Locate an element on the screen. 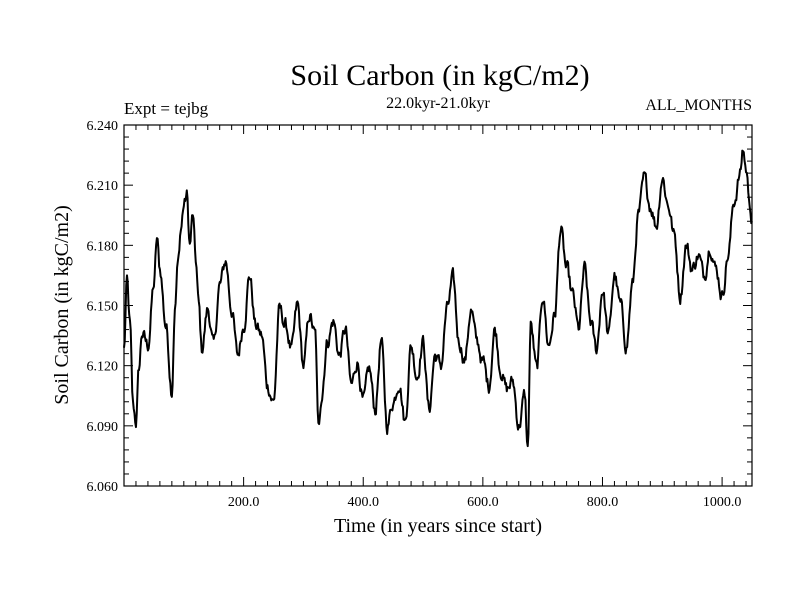  months-label: ALL_MONTHS is located at coordinates (698, 105).